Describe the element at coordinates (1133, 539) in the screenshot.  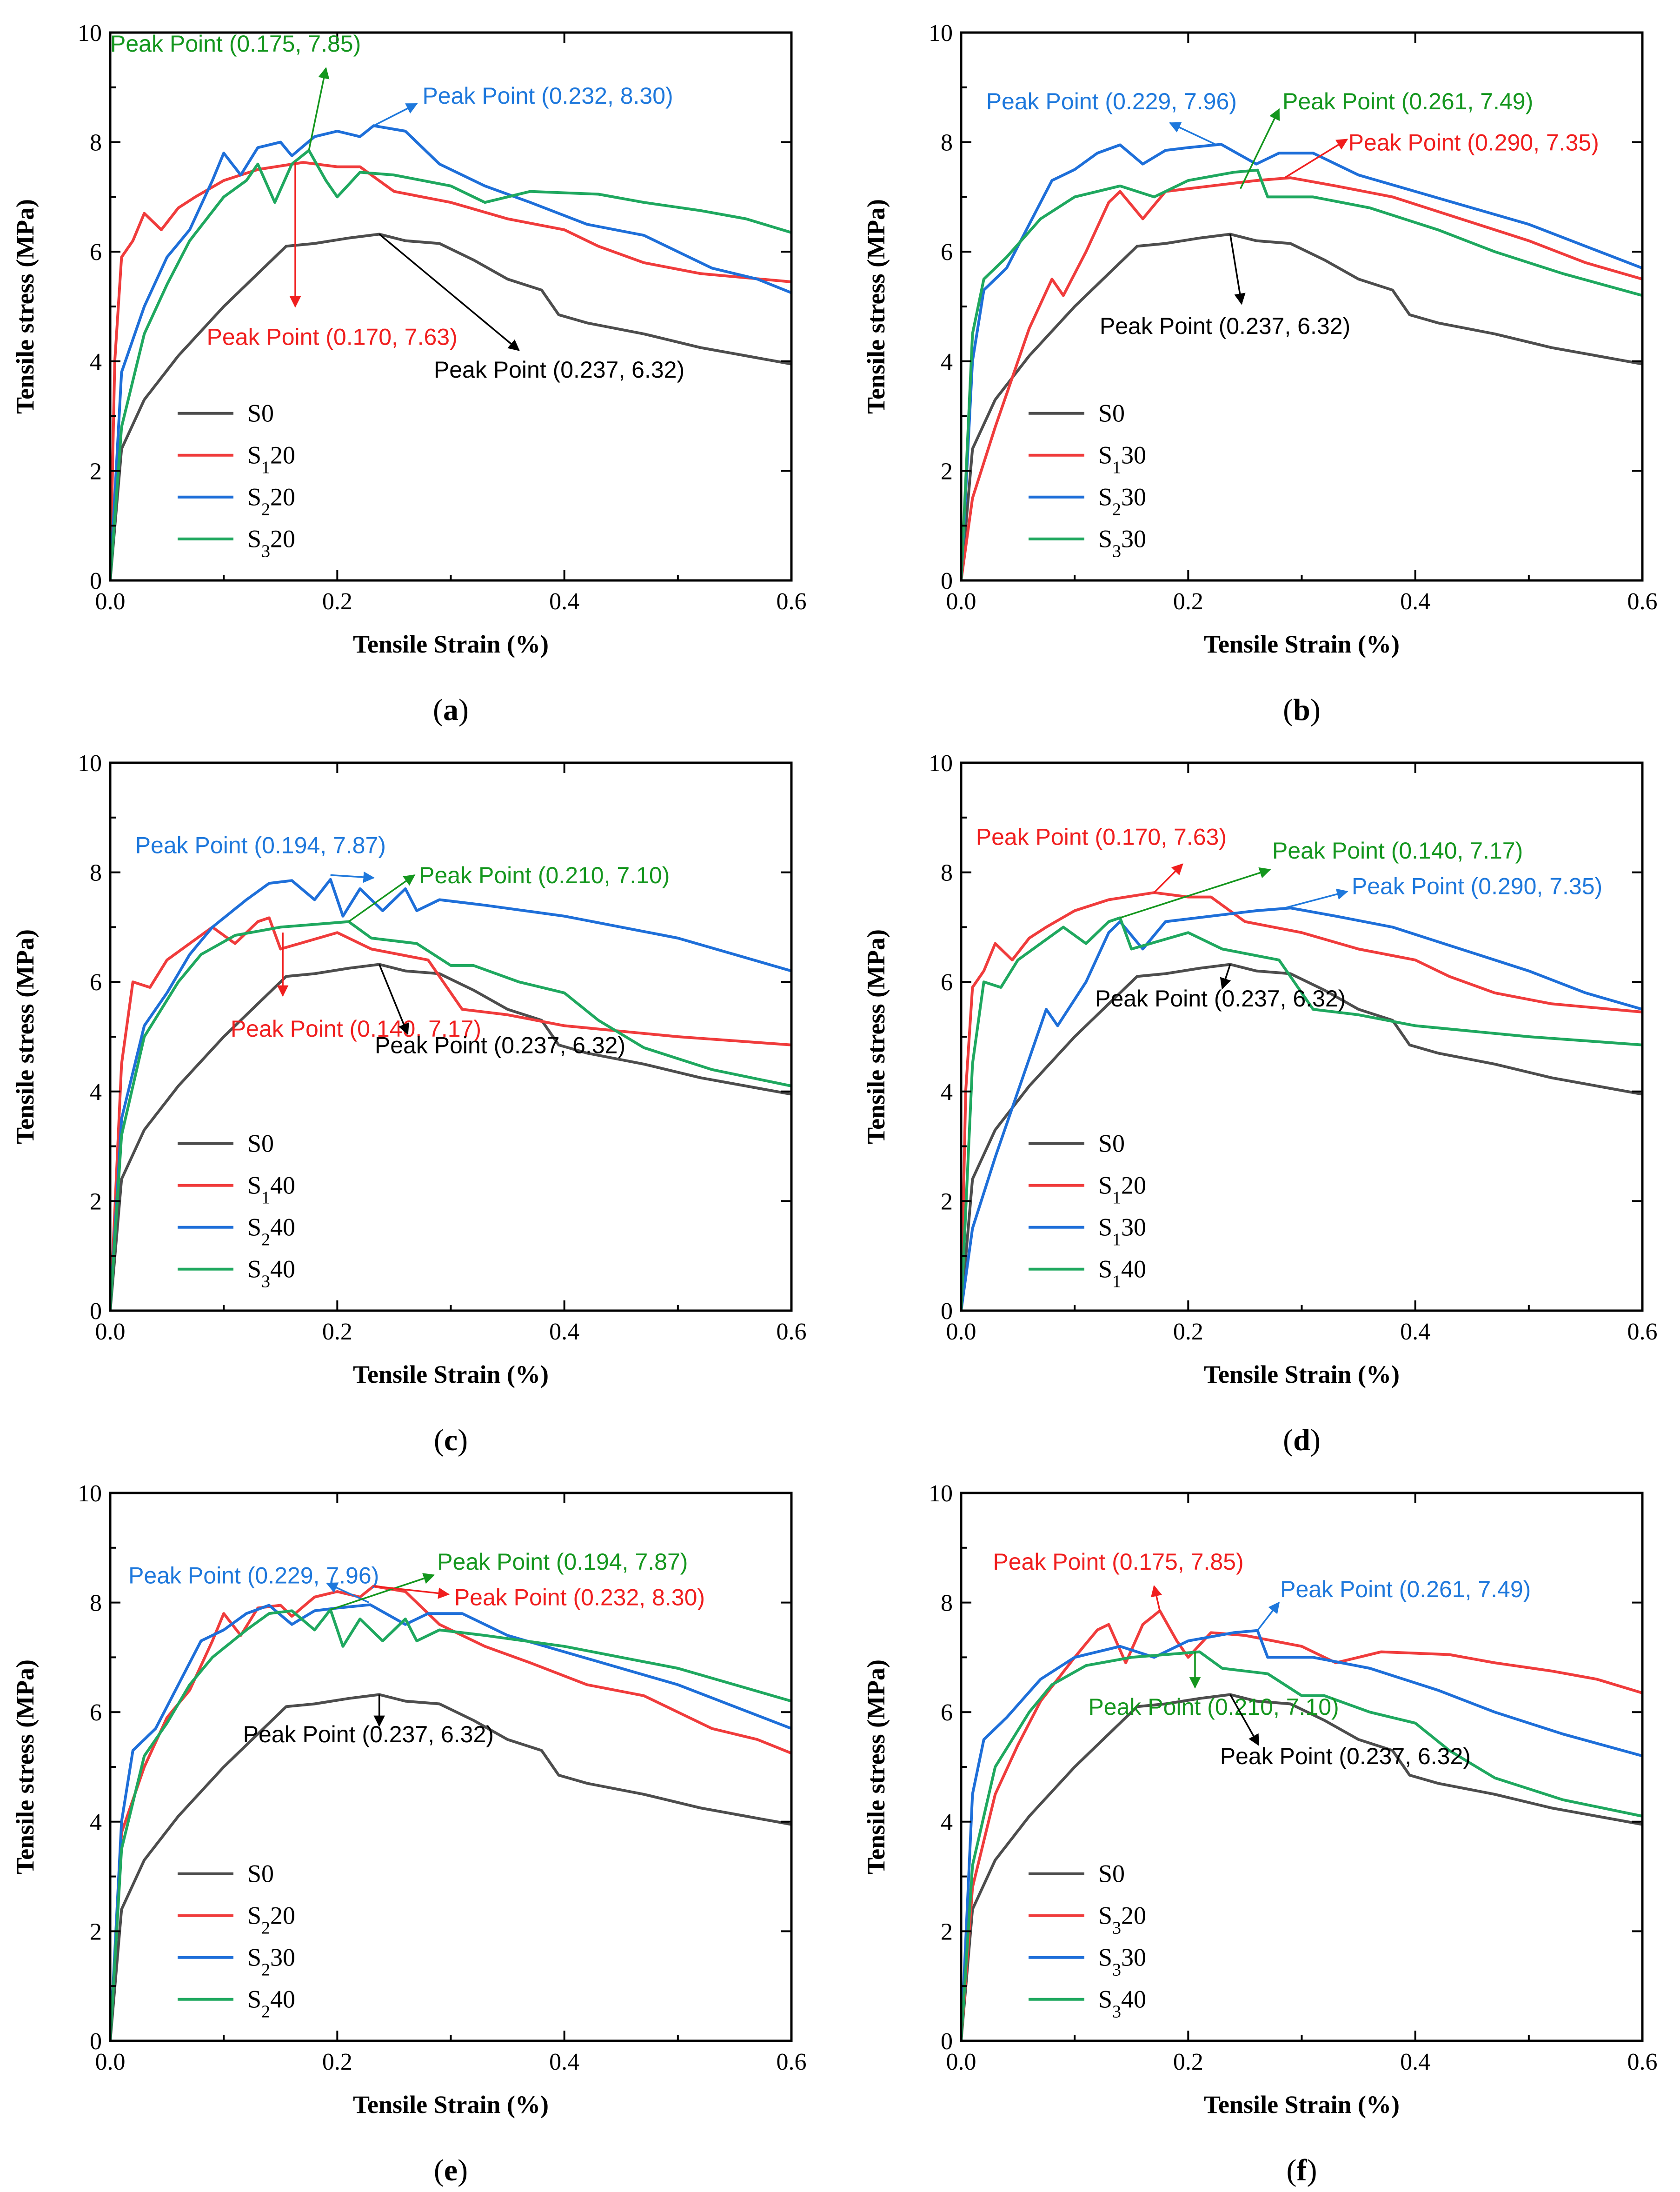
I see `legend-suffix: 30` at that location.